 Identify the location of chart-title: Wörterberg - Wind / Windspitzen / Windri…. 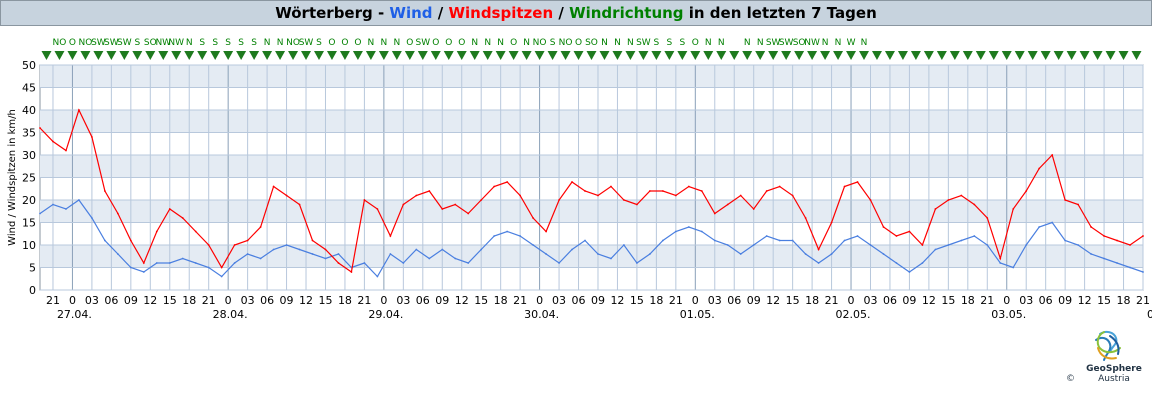
(576, 13).